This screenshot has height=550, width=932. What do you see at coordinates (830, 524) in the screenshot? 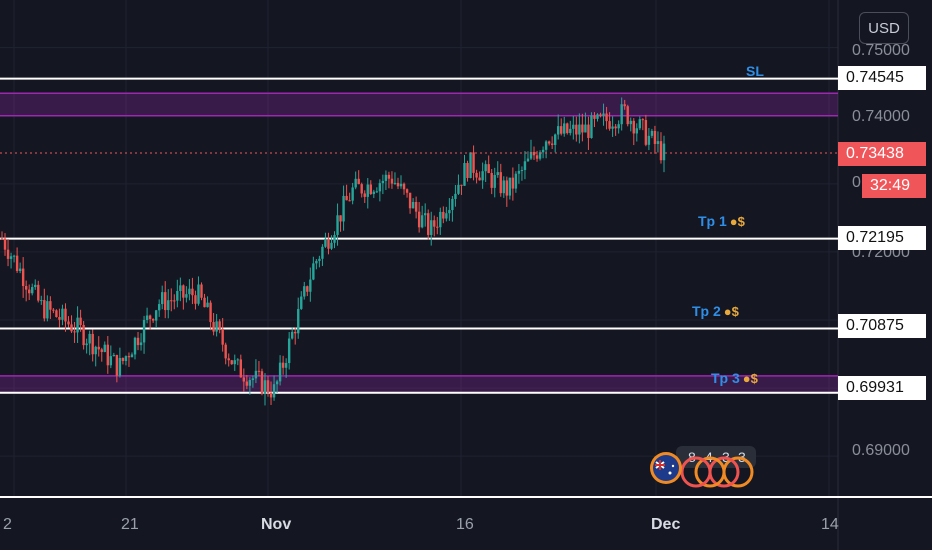
I see `time-tick: 14` at bounding box center [830, 524].